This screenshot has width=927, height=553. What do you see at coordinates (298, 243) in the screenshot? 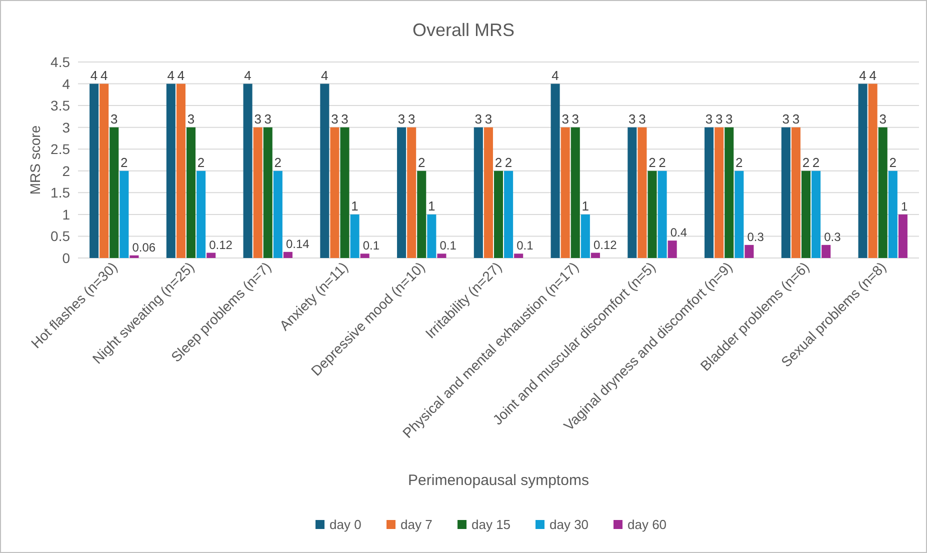
I see `data-label: 0.14` at bounding box center [298, 243].